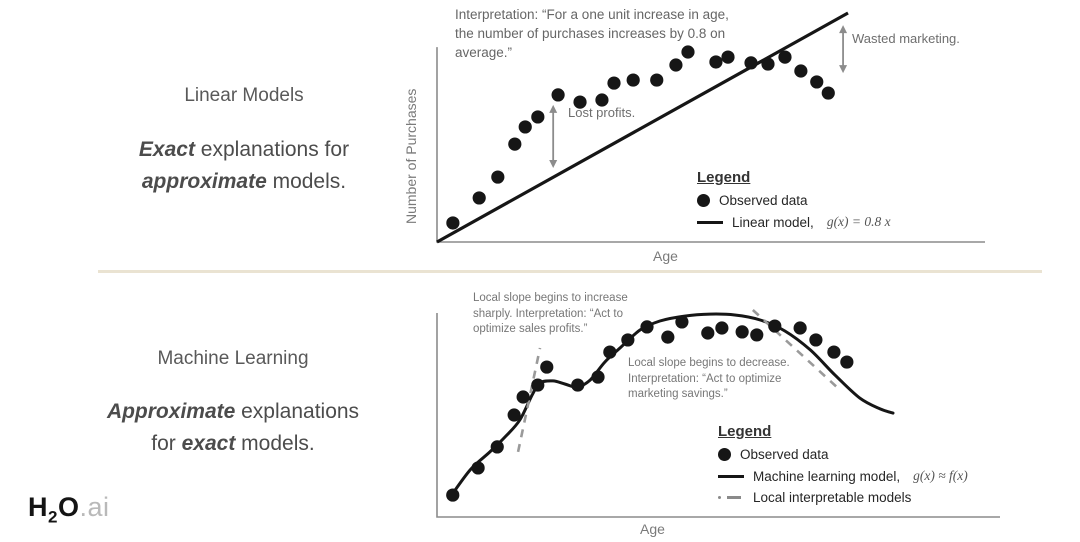 This screenshot has height=542, width=1080. What do you see at coordinates (411, 156) in the screenshot?
I see `y-axis-label: Number of Purchases` at bounding box center [411, 156].